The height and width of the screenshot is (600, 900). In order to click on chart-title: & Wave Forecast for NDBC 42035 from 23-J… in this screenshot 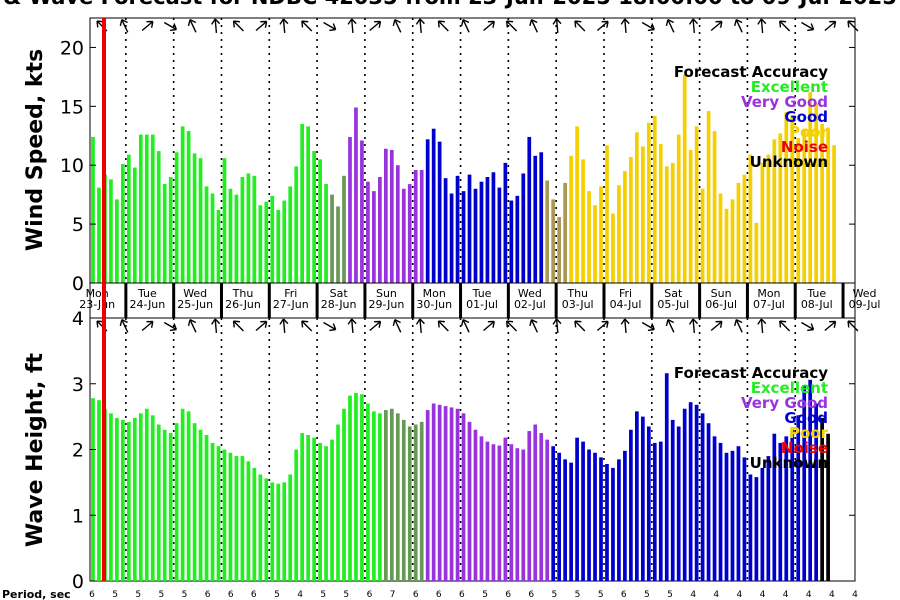, I will do `click(450, 4)`.